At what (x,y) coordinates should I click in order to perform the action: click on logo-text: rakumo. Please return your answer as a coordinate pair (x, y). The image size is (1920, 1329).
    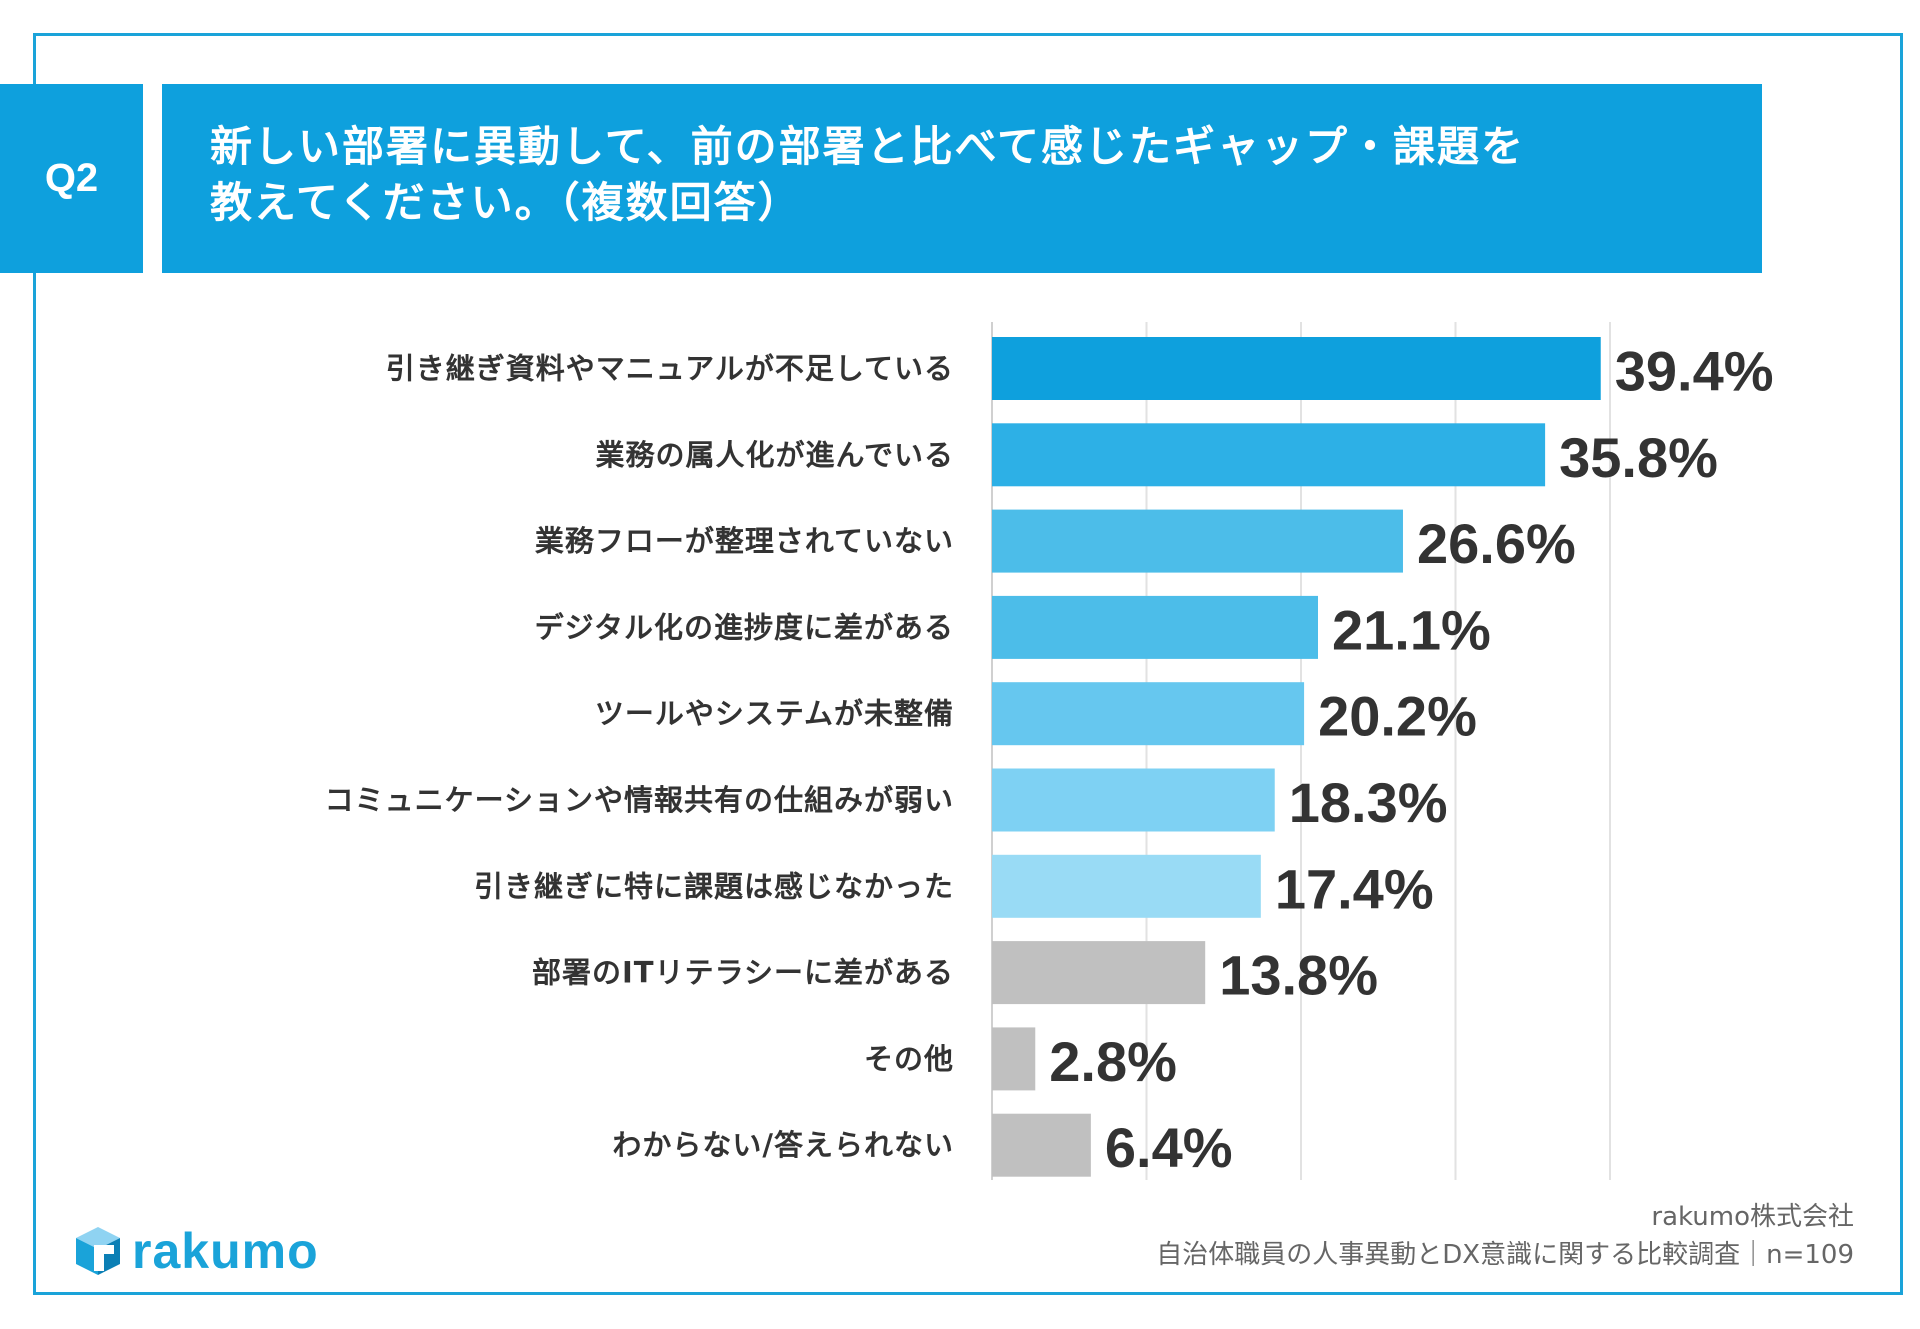
    Looking at the image, I should click on (225, 1251).